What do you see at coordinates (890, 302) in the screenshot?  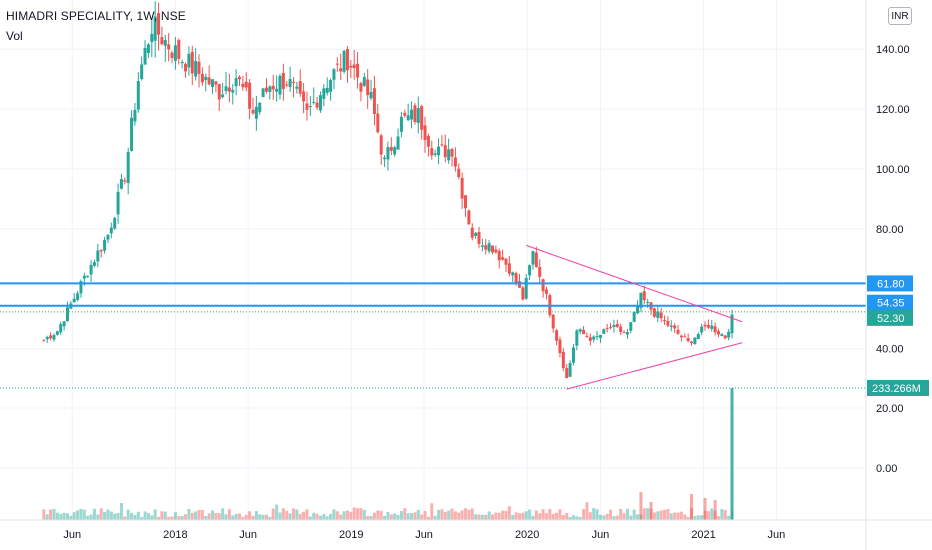 I see `price-tag-bg` at bounding box center [890, 302].